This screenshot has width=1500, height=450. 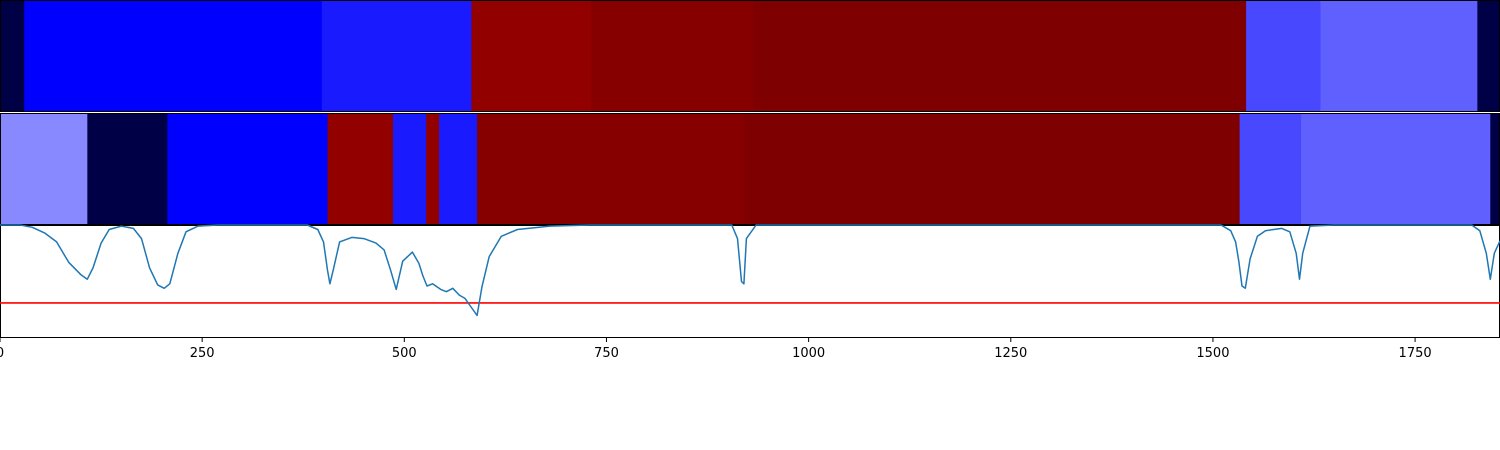 I want to click on x-tick-label: 0, so click(x=2, y=353).